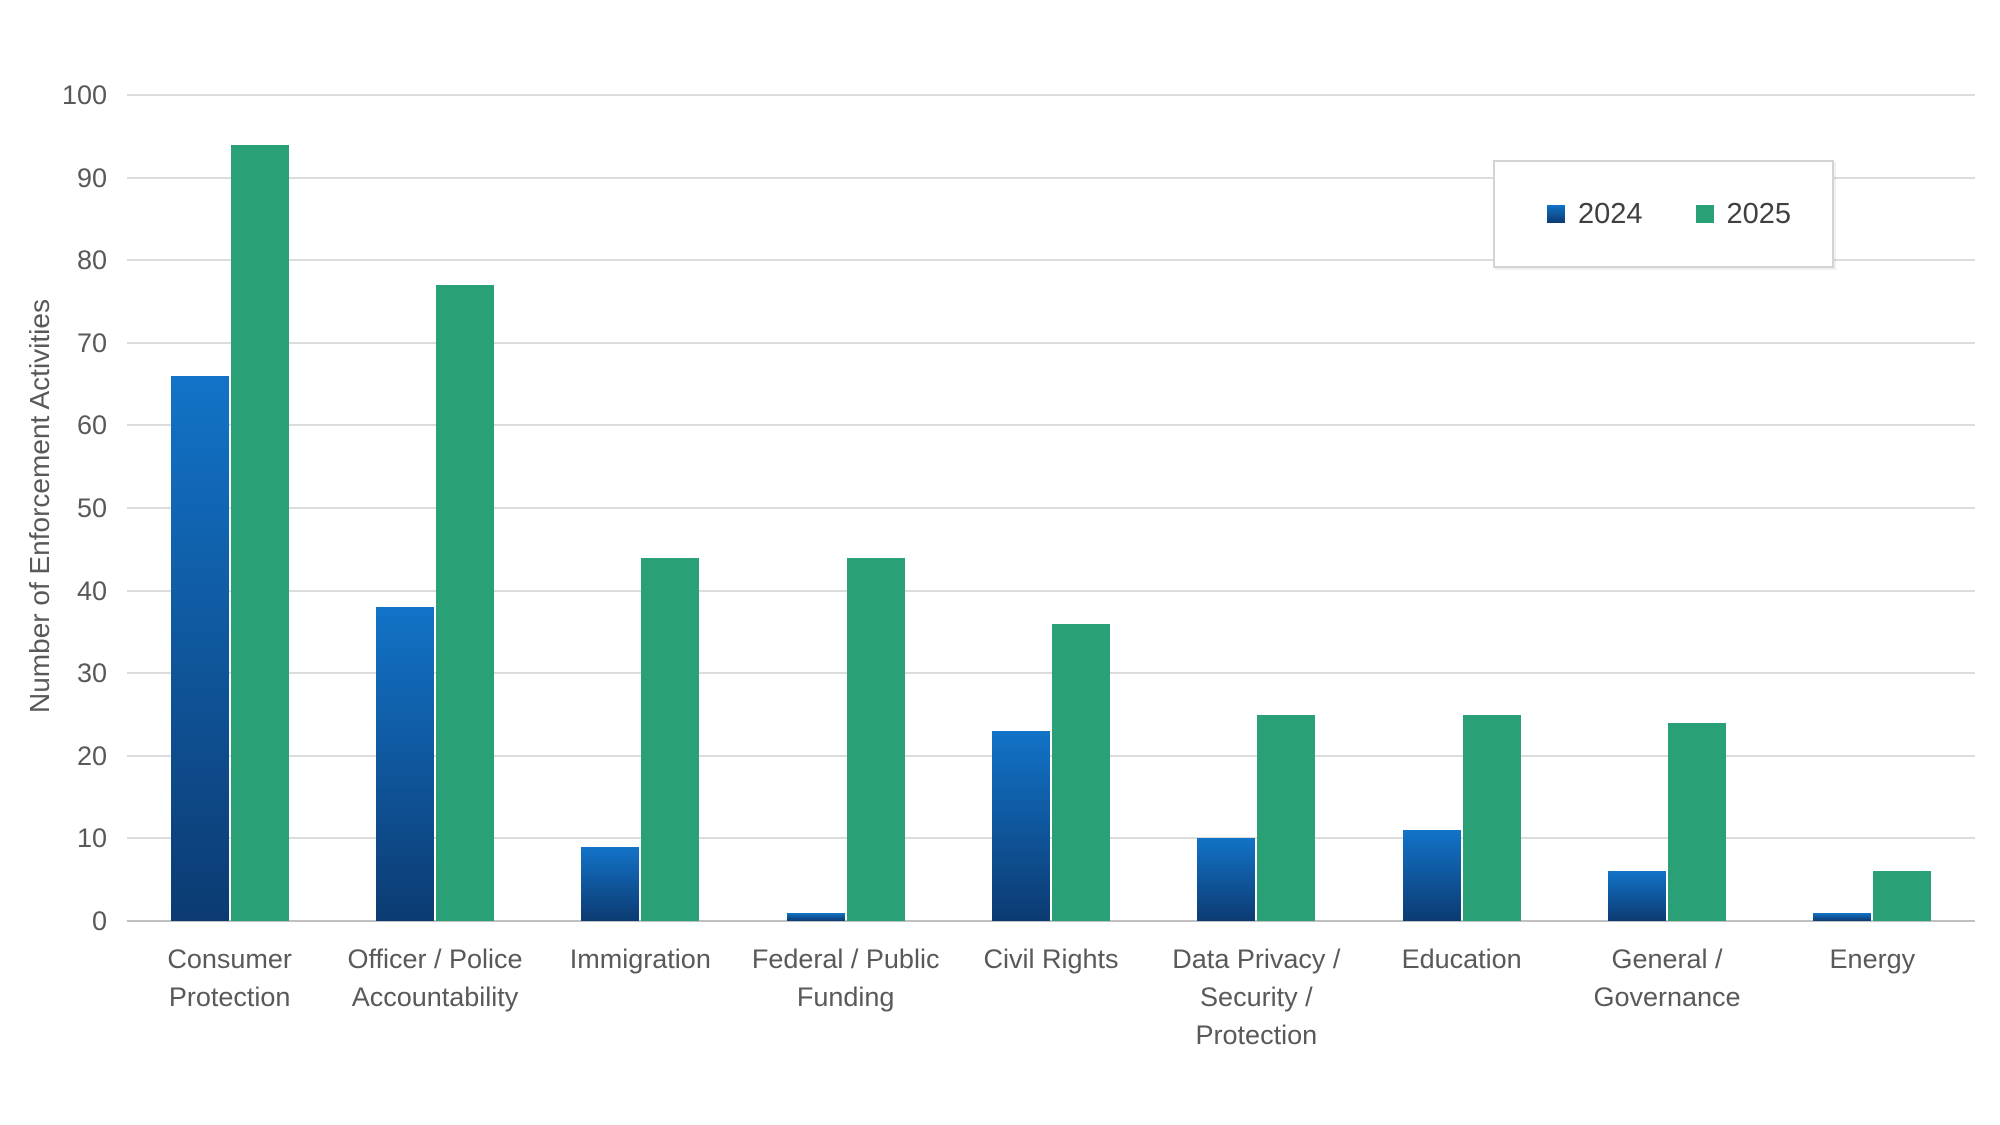 The height and width of the screenshot is (1125, 2000). Describe the element at coordinates (1556, 214) in the screenshot. I see `legend-swatch-2024-icon` at that location.